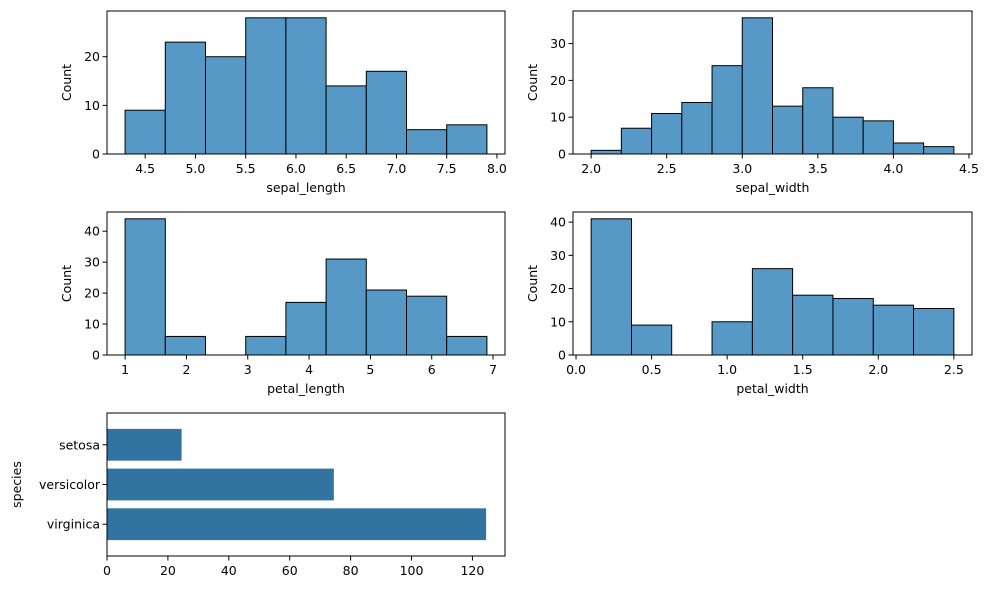 Image resolution: width=989 pixels, height=590 pixels. I want to click on x-tick-label: 7.5, so click(447, 168).